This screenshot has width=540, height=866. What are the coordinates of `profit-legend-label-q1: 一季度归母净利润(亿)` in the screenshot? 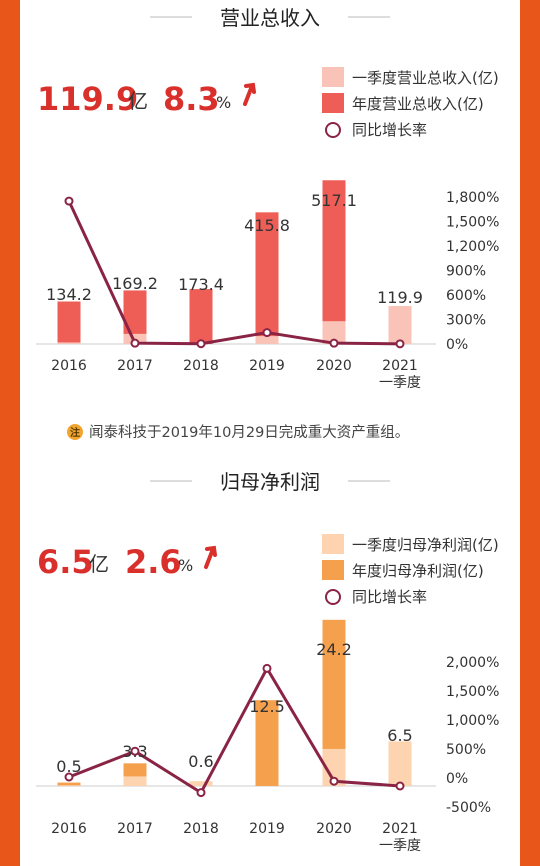 It's located at (425, 545).